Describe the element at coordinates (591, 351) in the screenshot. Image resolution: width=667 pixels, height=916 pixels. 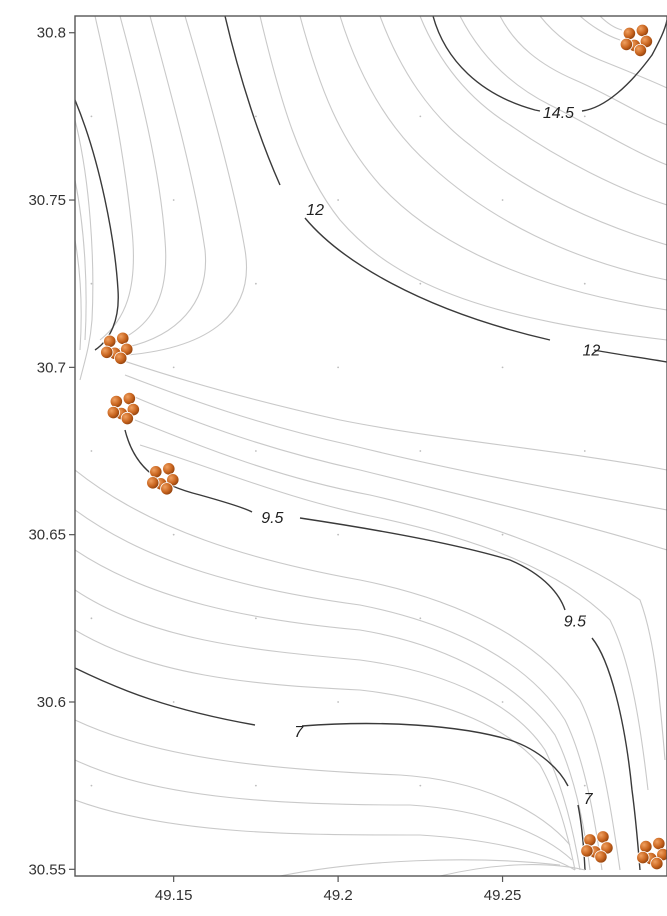
I see `contour-label: 12` at that location.